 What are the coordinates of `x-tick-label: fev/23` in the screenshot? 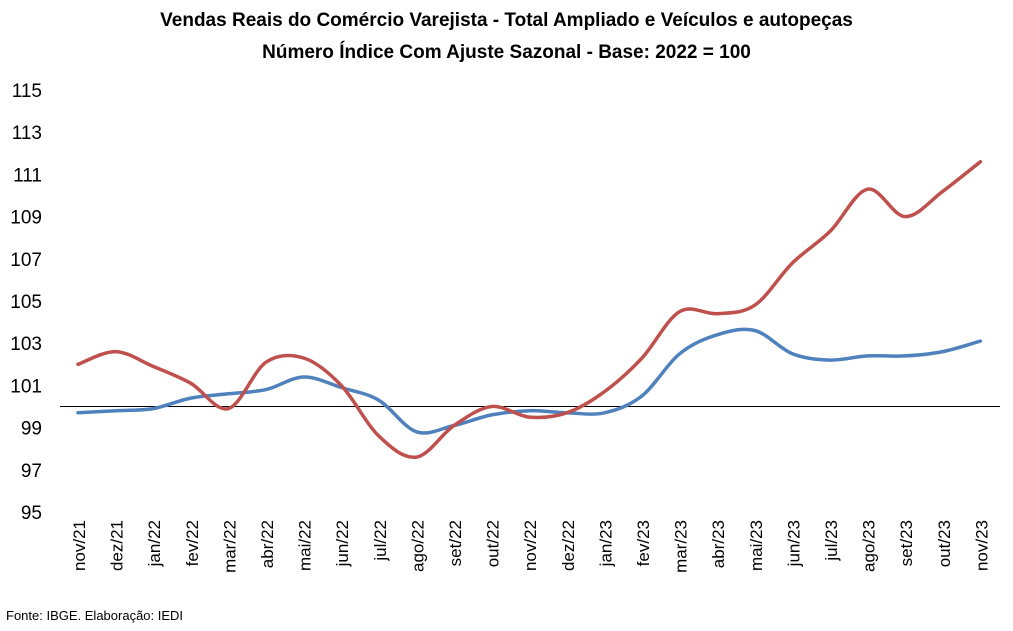 It's located at (643, 543).